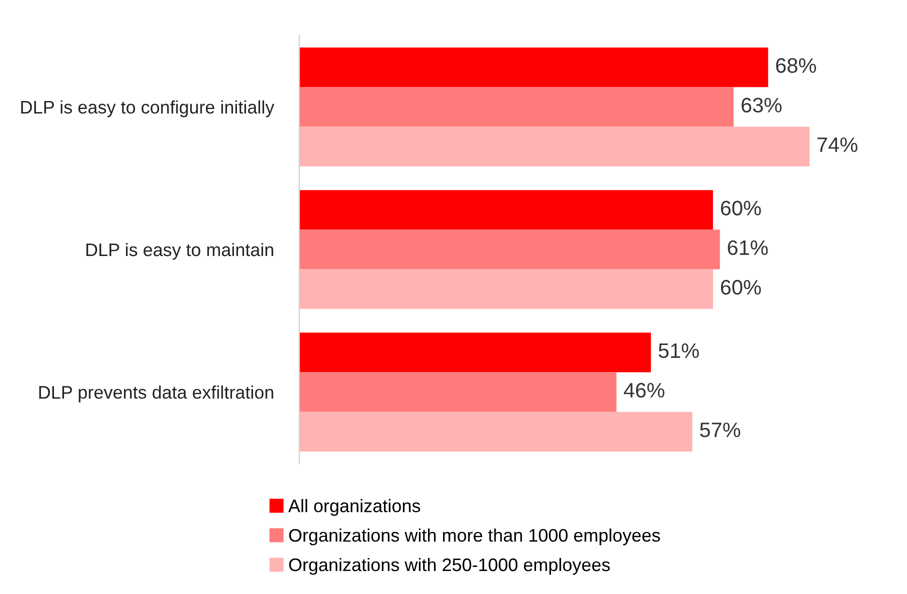 This screenshot has width=907, height=594. Describe the element at coordinates (449, 566) in the screenshot. I see `legend-label: Organizations with 250-1000 employees` at that location.